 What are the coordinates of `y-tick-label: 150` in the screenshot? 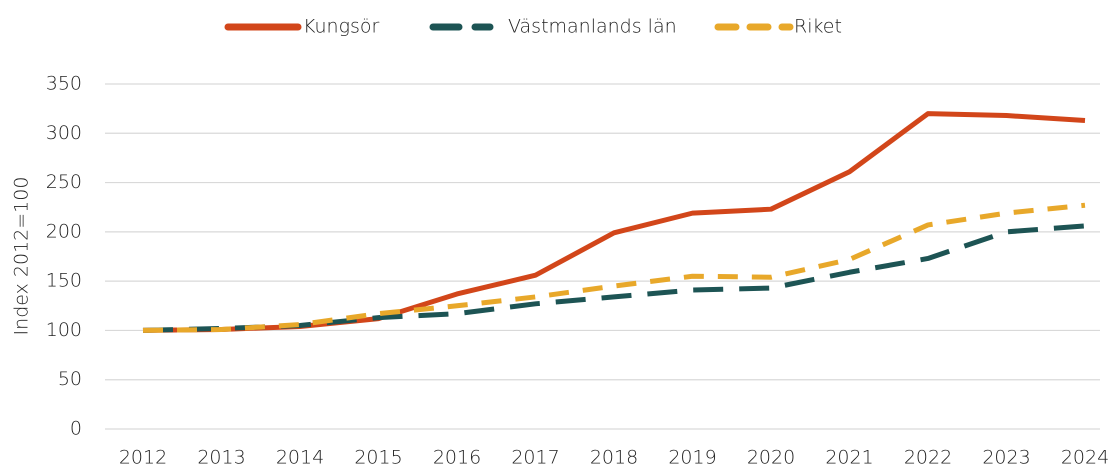 It's located at (64, 281).